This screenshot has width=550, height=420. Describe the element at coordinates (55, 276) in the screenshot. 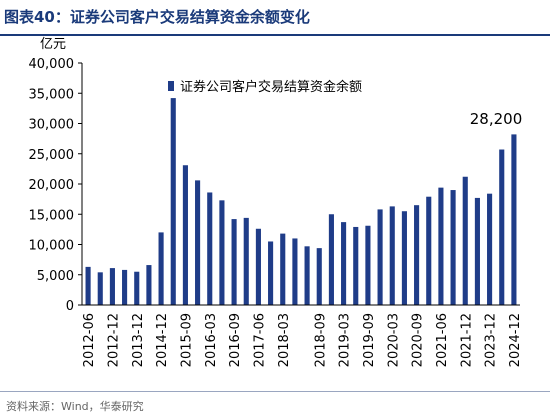

I see `y-tick-label: 5,000` at that location.